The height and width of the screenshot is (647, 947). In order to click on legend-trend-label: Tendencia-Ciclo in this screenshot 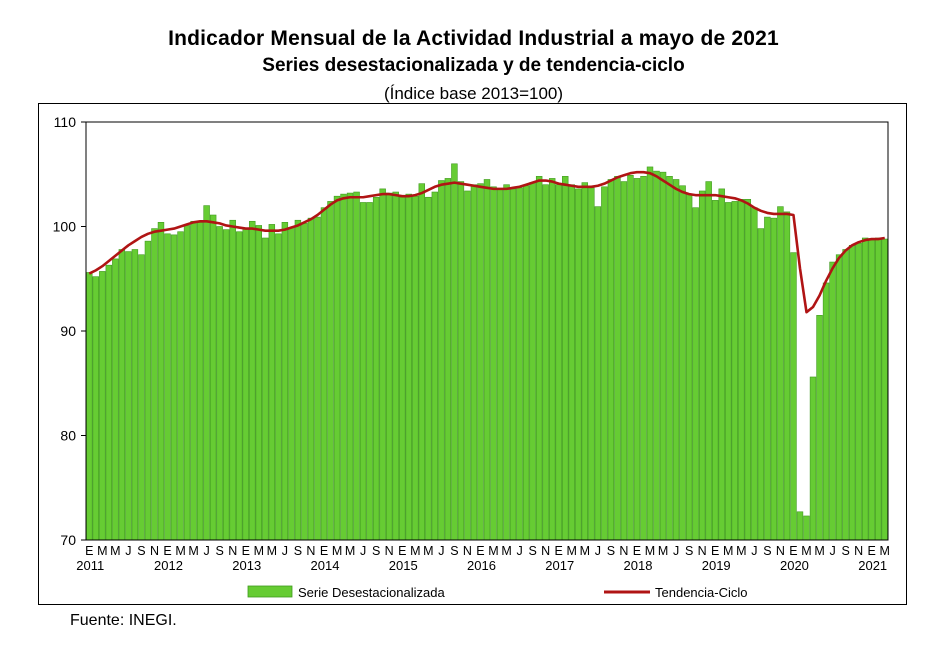, I will do `click(701, 592)`.